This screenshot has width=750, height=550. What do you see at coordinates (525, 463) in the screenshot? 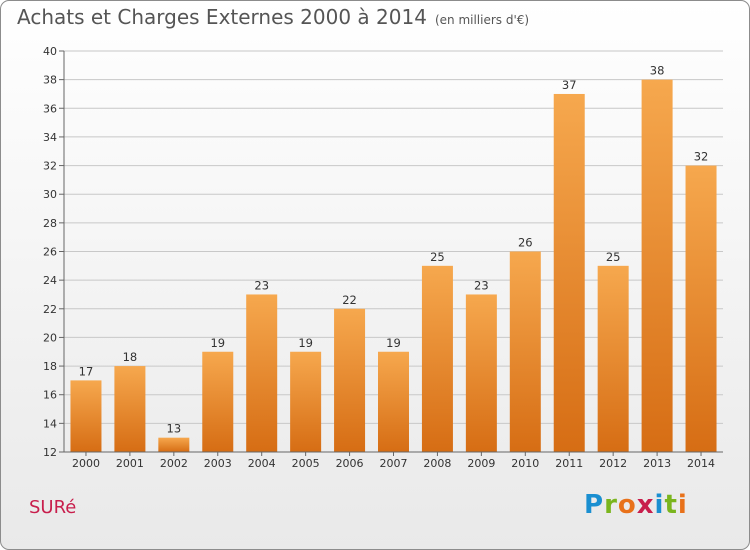
I see `x-tick-label-2010: 2010` at bounding box center [525, 463].